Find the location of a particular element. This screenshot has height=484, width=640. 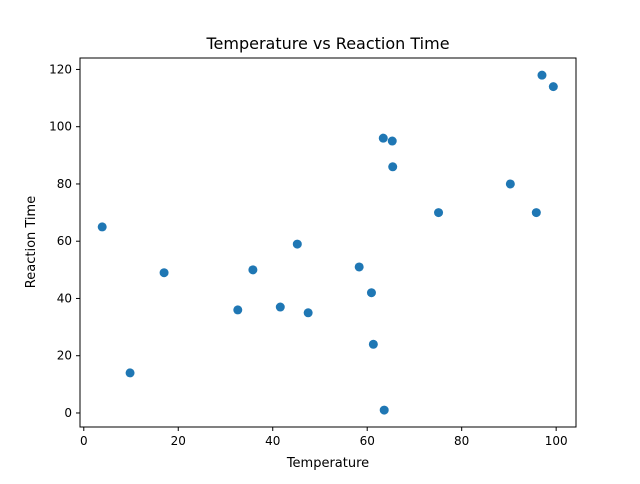

x-axis-label: Temperature is located at coordinates (327, 463).